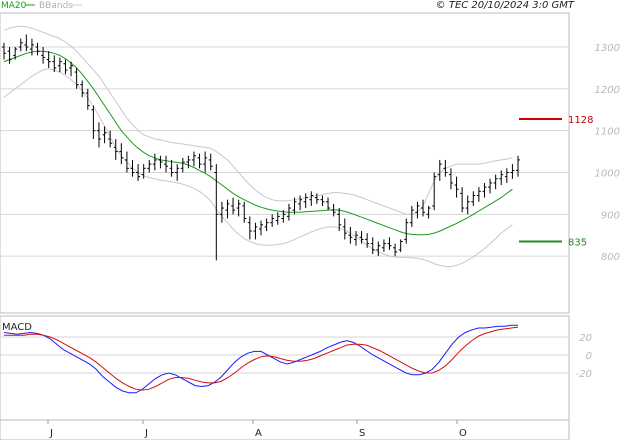 The width and height of the screenshot is (627, 440). Describe the element at coordinates (56, 6) in the screenshot. I see `legend-bbands: BBands` at that location.